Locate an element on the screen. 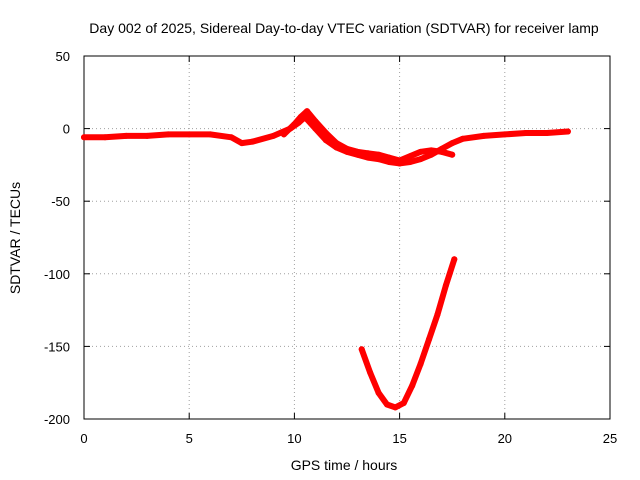 Image resolution: width=640 pixels, height=480 pixels. y-tick-label: -200 is located at coordinates (57, 419).